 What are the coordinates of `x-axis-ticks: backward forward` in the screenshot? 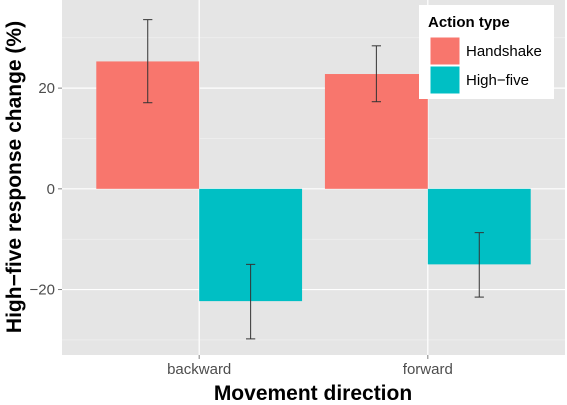 It's located at (310, 366).